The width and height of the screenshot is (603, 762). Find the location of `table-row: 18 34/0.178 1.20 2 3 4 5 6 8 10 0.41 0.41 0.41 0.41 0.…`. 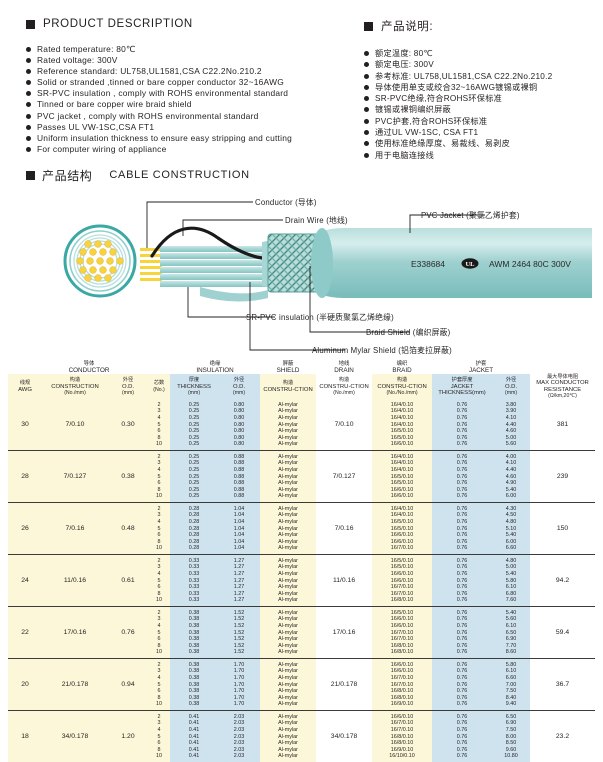

table-row: 18 34/0.178 1.20 2 3 4 5 6 8 10 0.41 0.41 0.41 0.41 0.… is located at coordinates (302, 736).